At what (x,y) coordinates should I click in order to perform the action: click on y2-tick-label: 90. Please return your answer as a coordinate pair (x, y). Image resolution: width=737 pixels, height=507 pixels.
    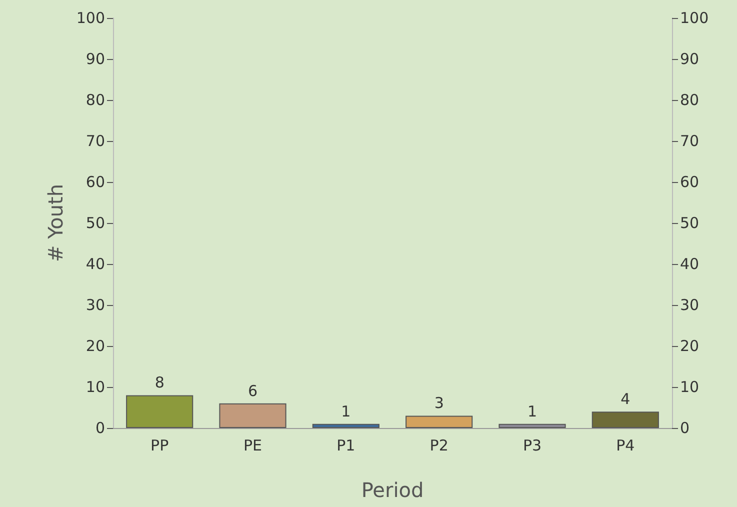
    Looking at the image, I should click on (690, 59).